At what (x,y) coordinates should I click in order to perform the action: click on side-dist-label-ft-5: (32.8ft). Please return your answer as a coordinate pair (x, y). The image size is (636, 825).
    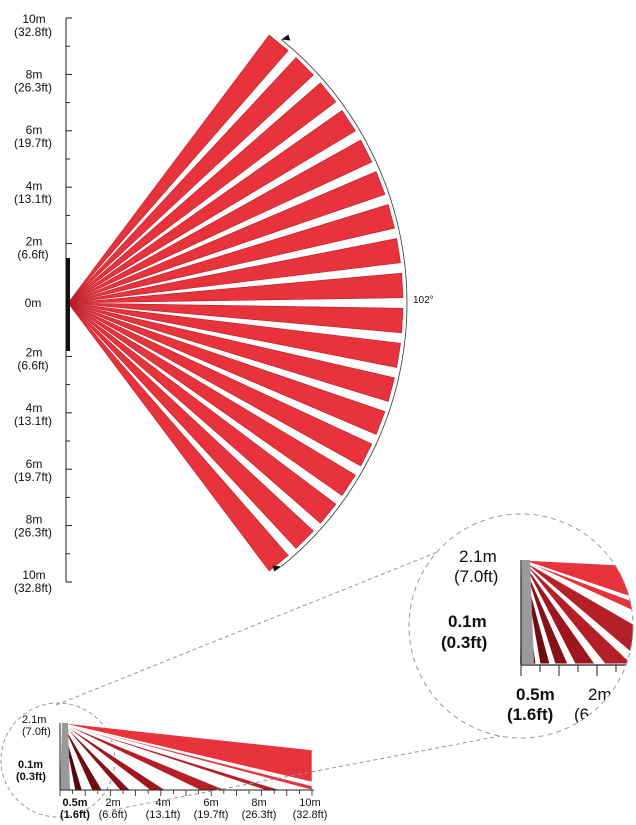
    Looking at the image, I should click on (310, 815).